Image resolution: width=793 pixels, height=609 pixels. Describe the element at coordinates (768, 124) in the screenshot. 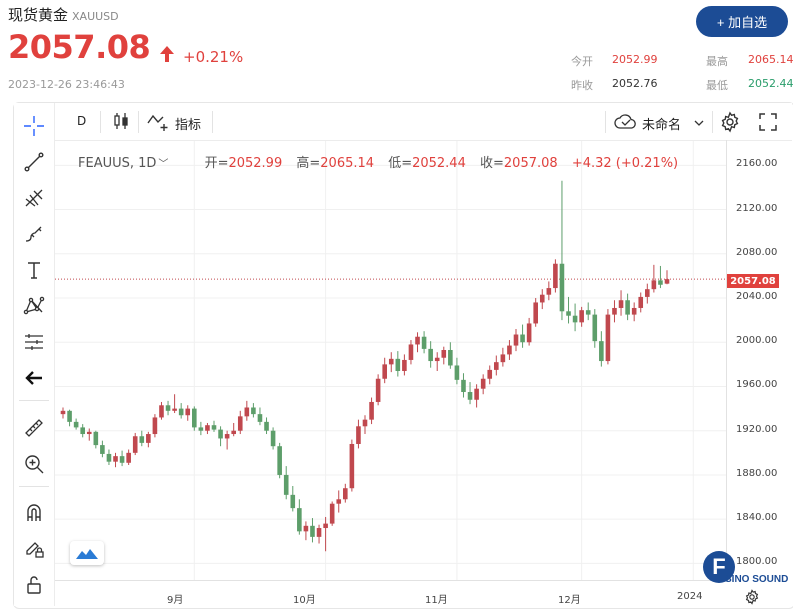

I see `fullscreen-icon` at that location.